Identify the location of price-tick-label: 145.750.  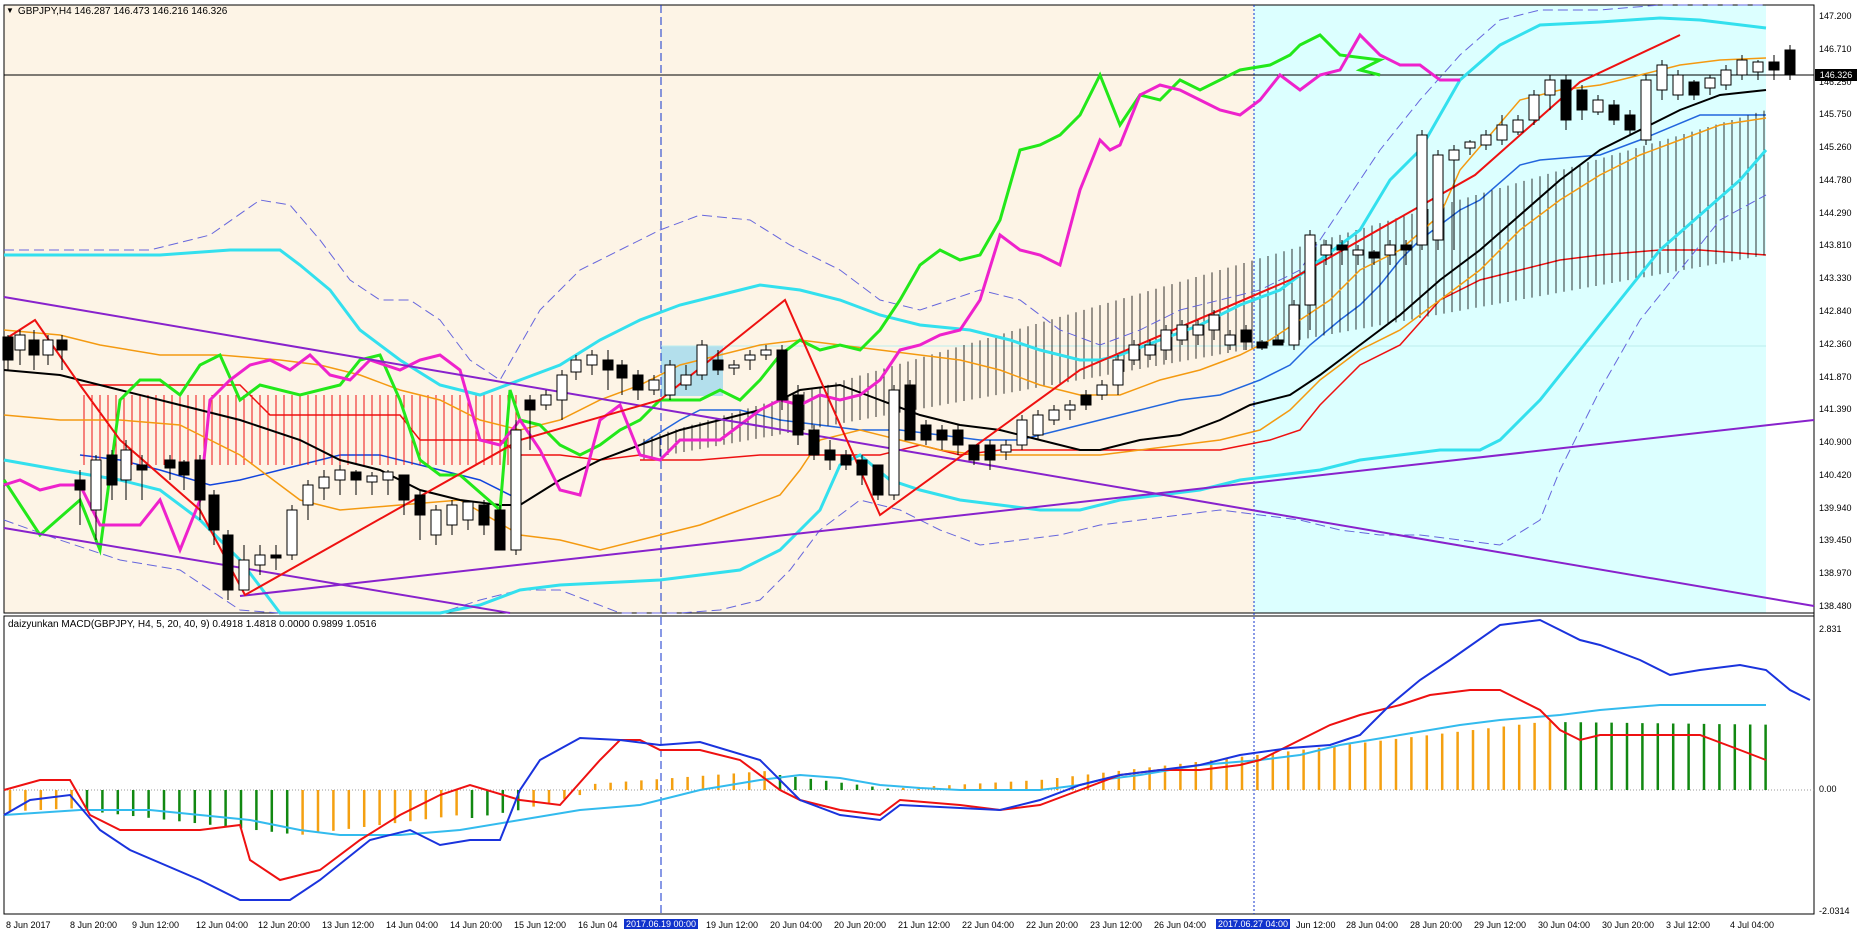
(1835, 114).